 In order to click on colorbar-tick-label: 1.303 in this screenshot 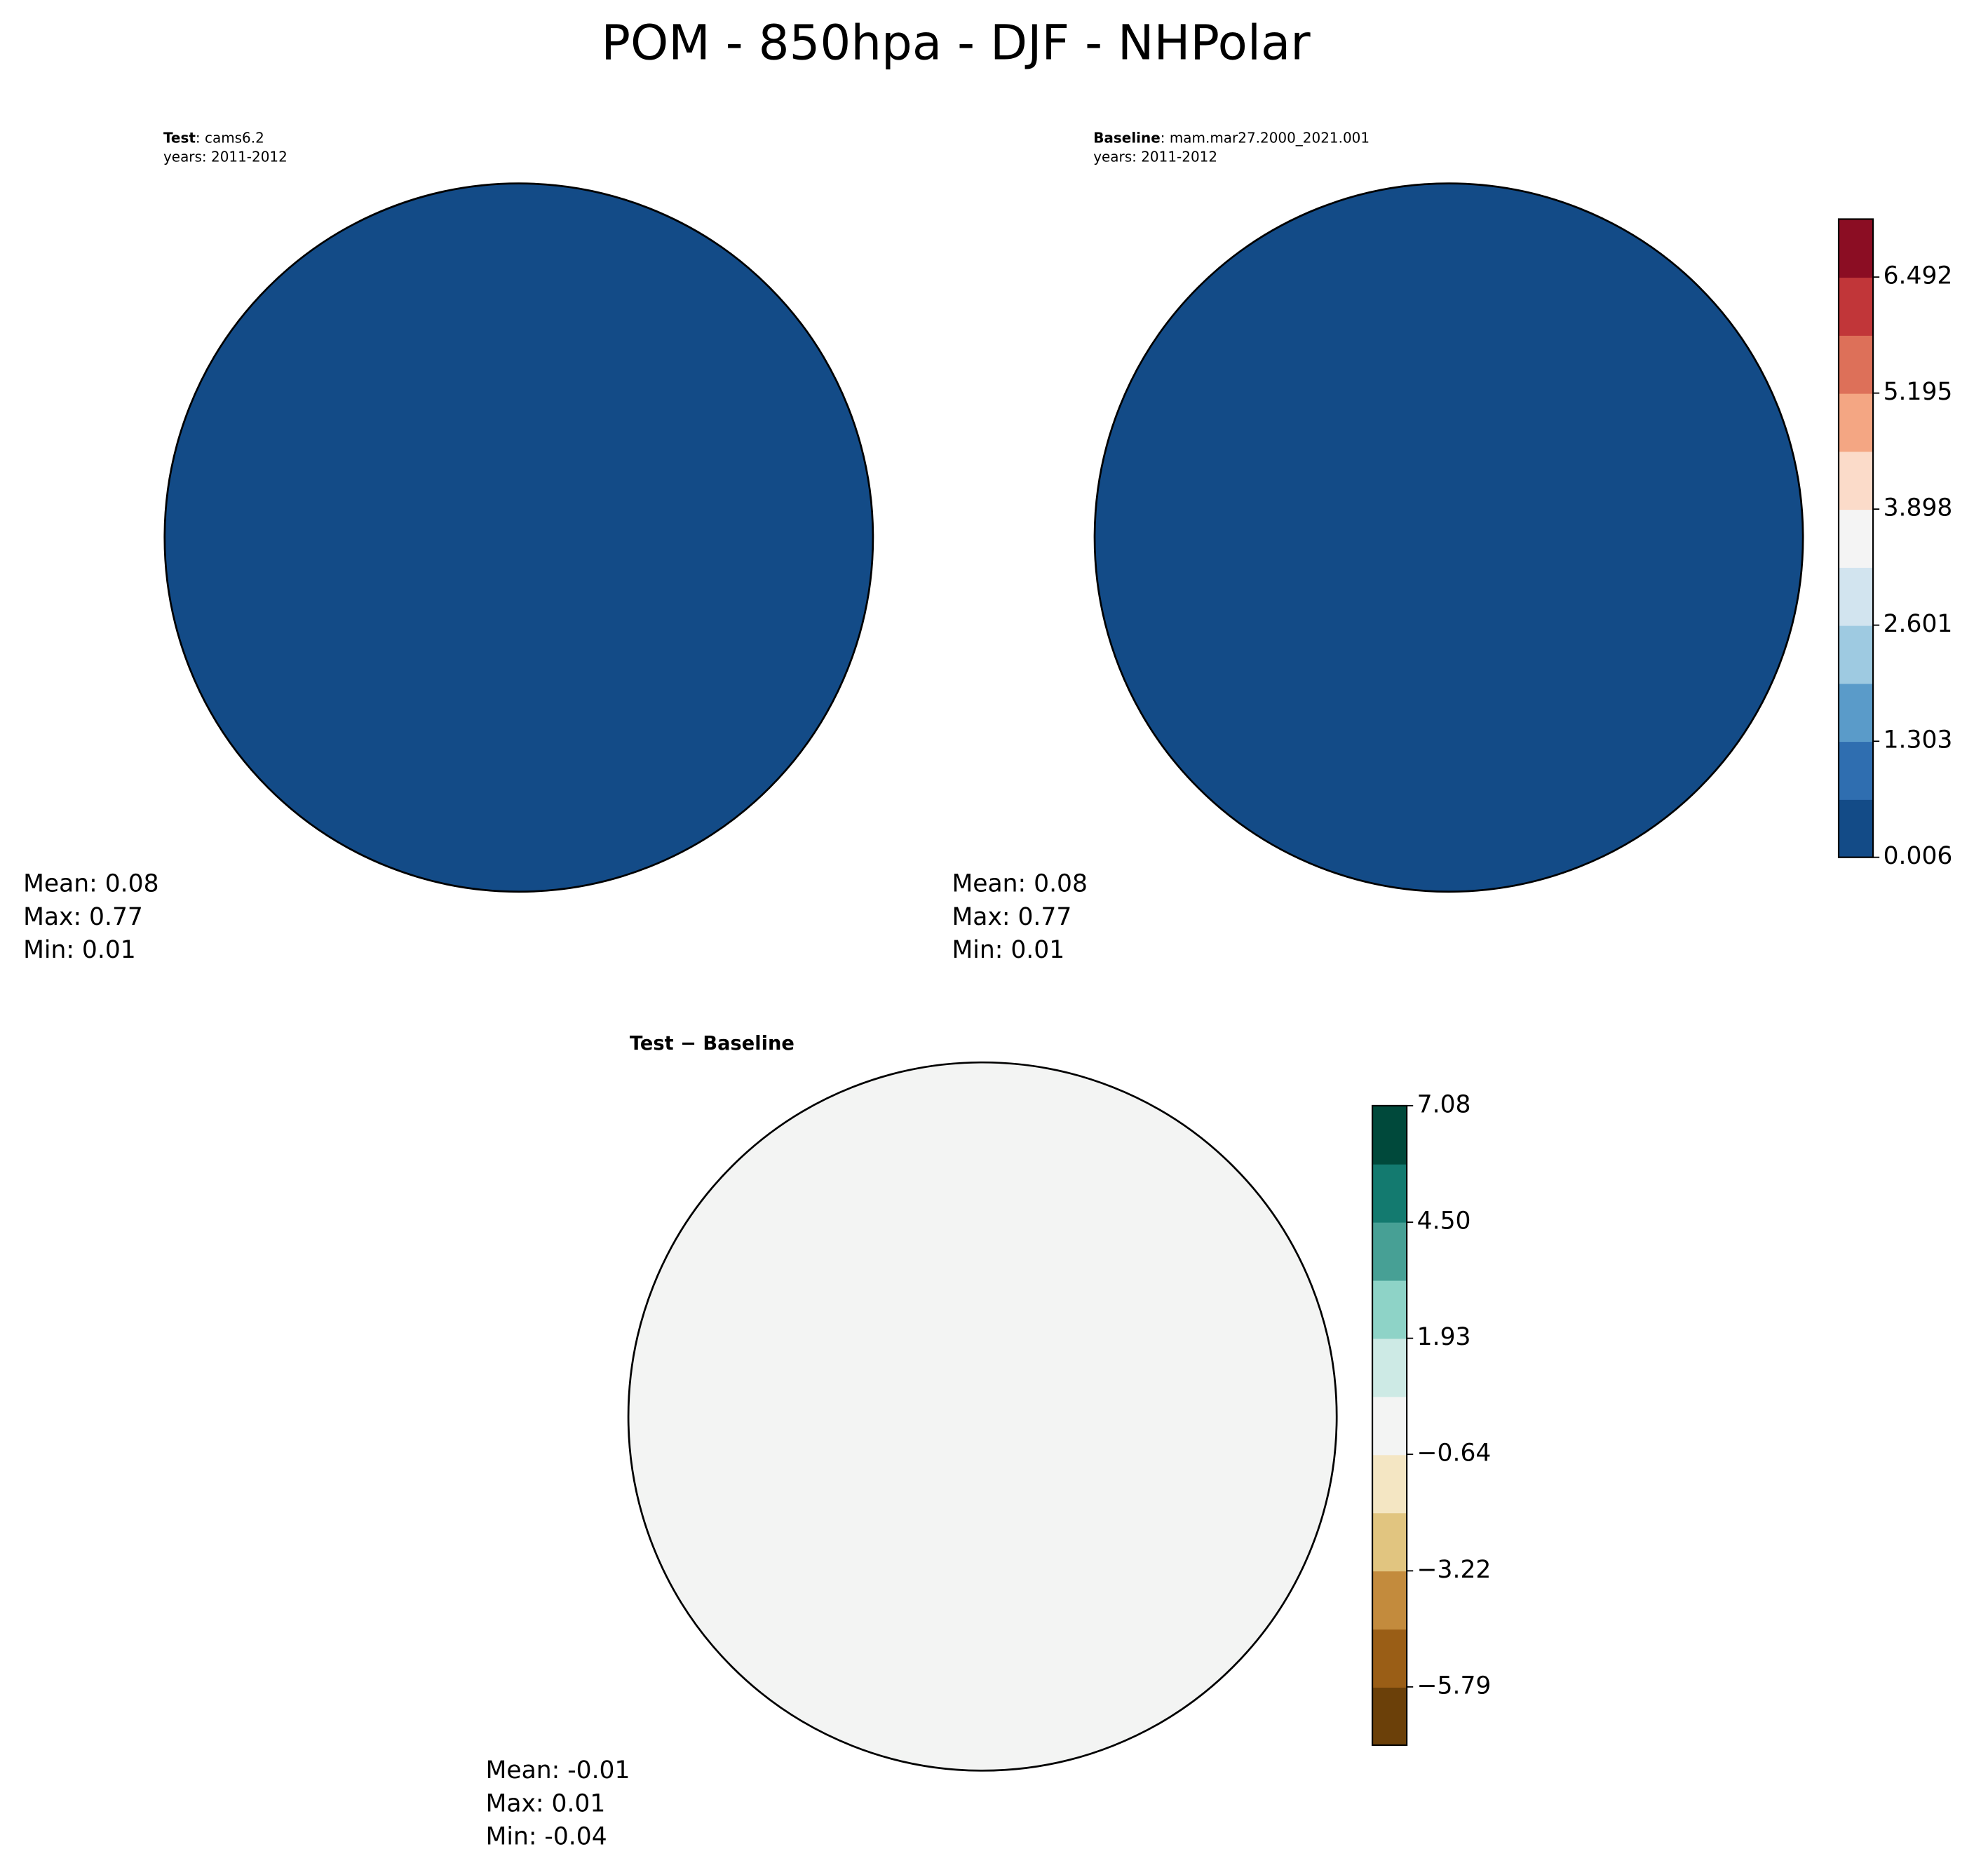, I will do `click(1919, 740)`.